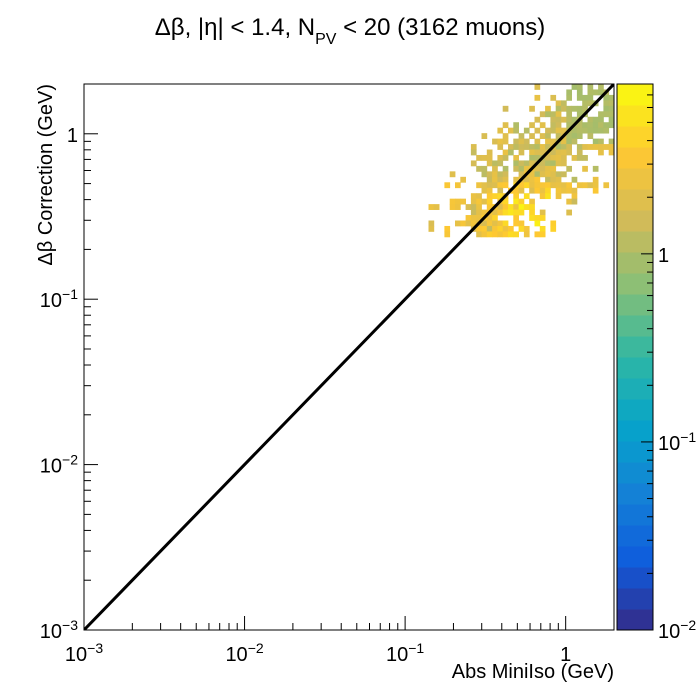 The height and width of the screenshot is (700, 700). I want to click on x-tick-label-exponent: −2, so click(256, 648).